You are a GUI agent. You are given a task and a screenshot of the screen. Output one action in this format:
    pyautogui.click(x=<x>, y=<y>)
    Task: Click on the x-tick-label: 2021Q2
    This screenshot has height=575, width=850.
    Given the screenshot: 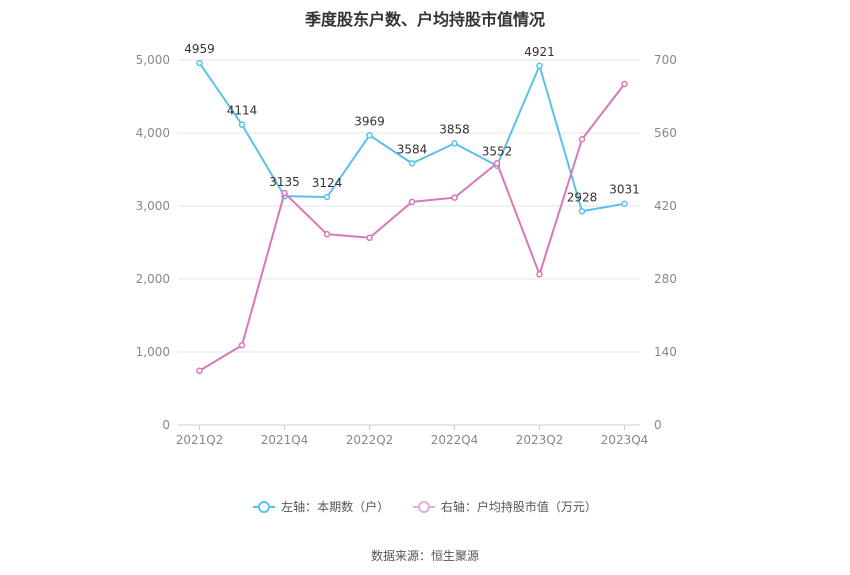 What is the action you would take?
    pyautogui.click(x=200, y=440)
    